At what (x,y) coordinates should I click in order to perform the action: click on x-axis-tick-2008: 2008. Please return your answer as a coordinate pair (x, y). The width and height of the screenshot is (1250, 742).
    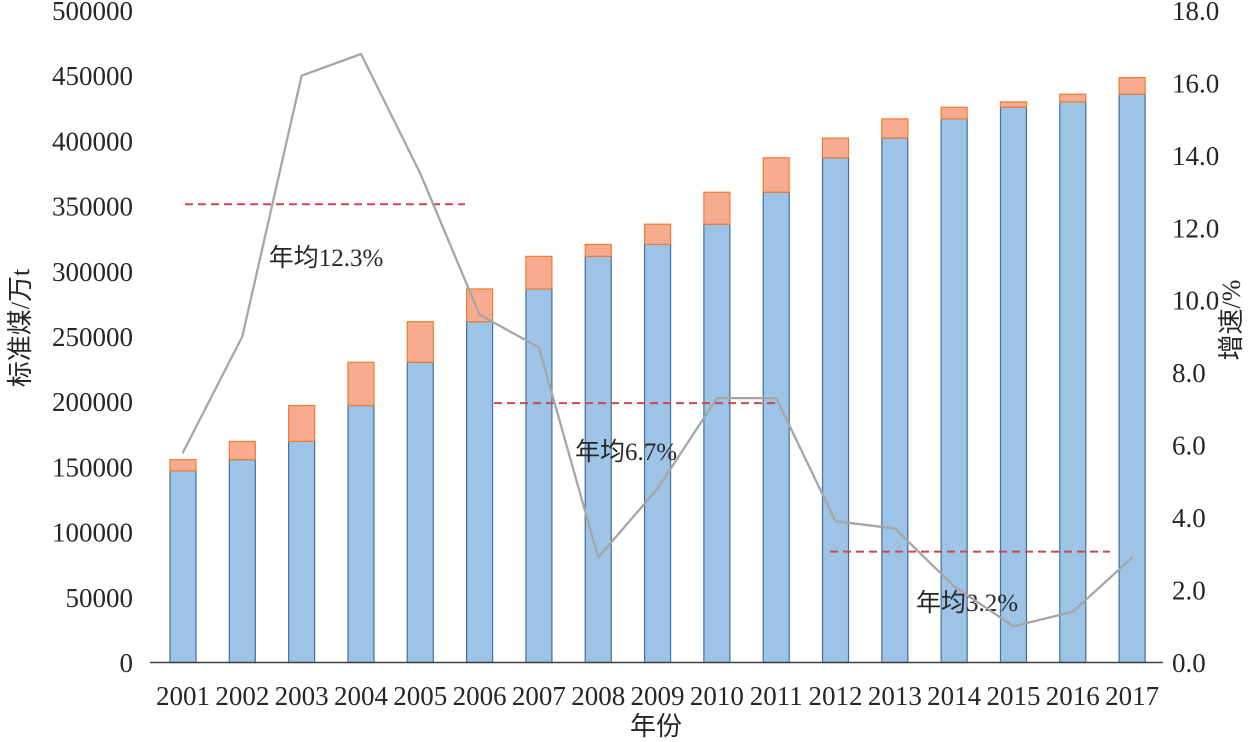
    Looking at the image, I should click on (598, 696).